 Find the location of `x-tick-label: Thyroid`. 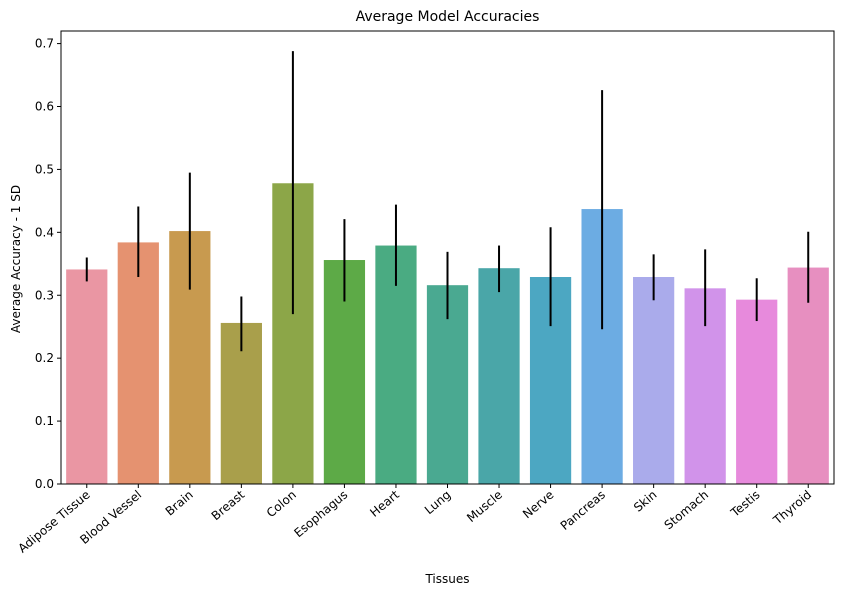

x-tick-label: Thyroid is located at coordinates (792, 508).